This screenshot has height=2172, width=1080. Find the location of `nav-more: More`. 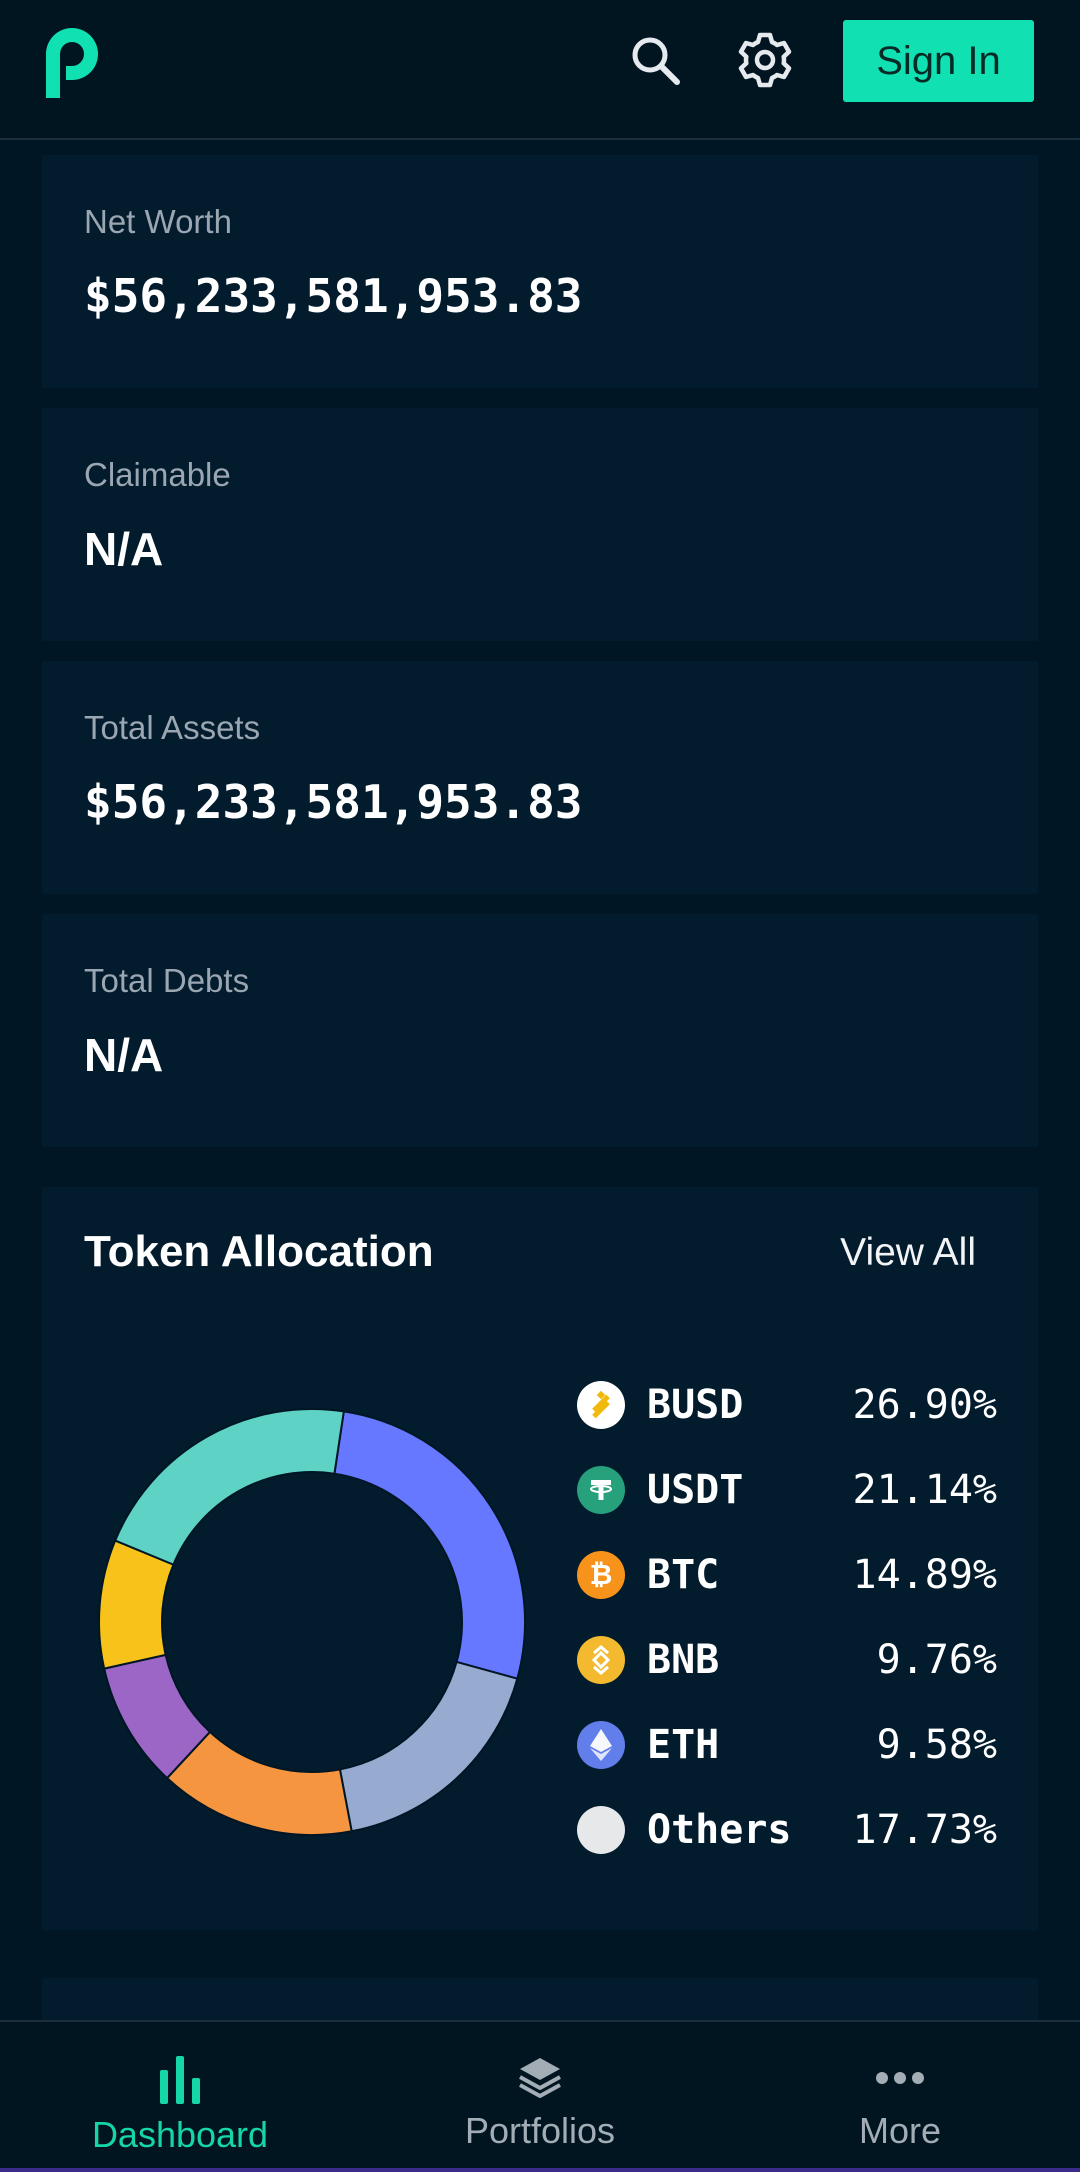

nav-more: More is located at coordinates (900, 2097).